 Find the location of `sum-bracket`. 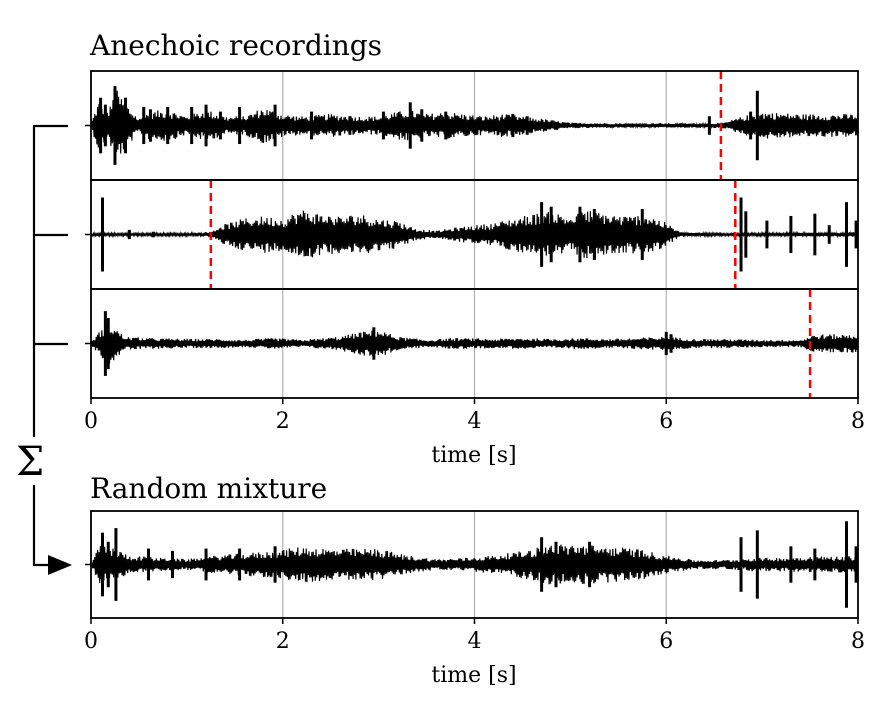

sum-bracket is located at coordinates (52, 349).